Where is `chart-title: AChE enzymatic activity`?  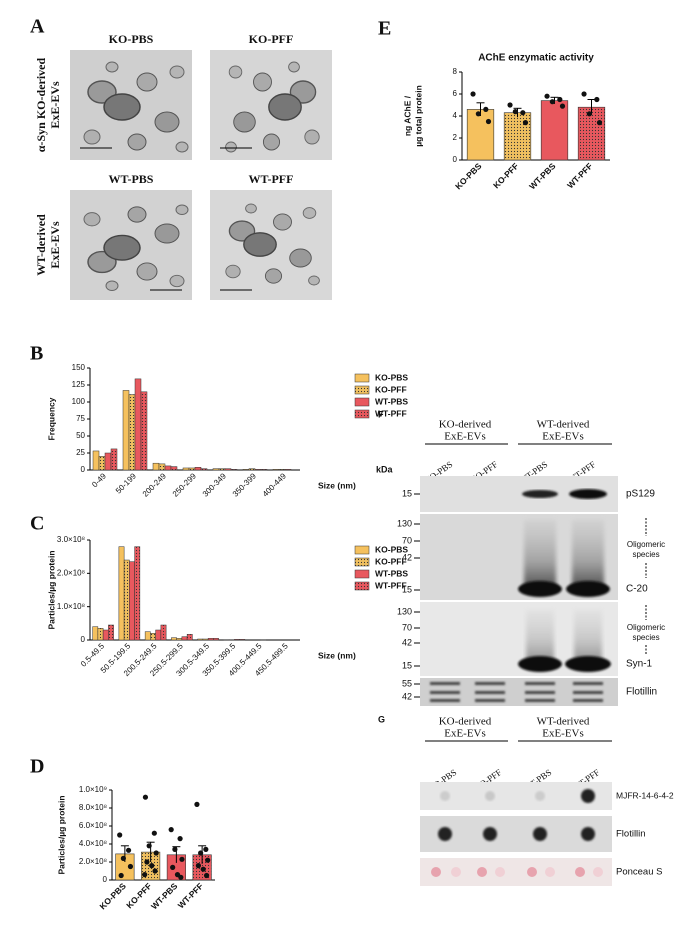
chart-title: AChE enzymatic activity is located at coordinates (536, 58).